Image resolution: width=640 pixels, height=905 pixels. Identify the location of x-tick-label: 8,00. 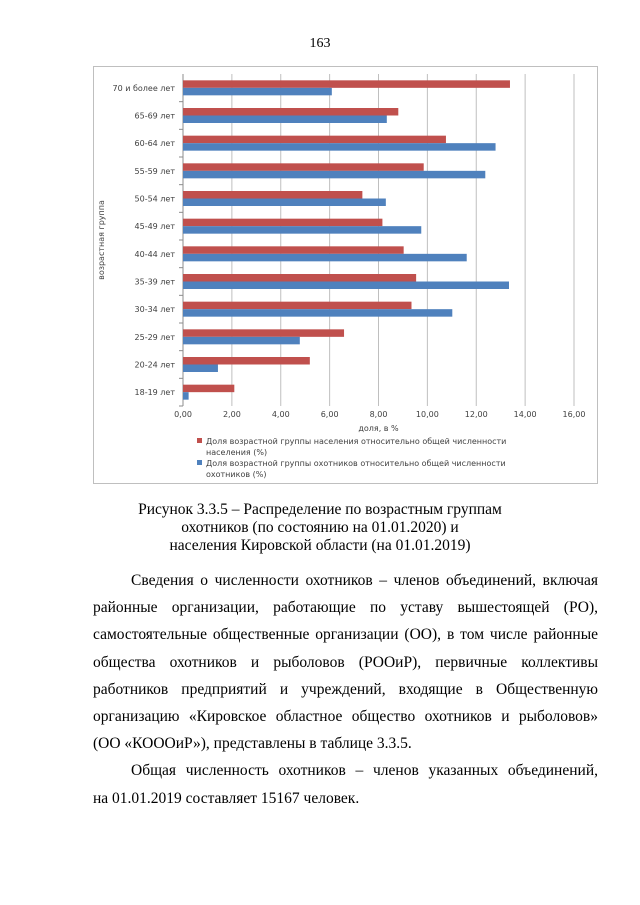
(379, 414).